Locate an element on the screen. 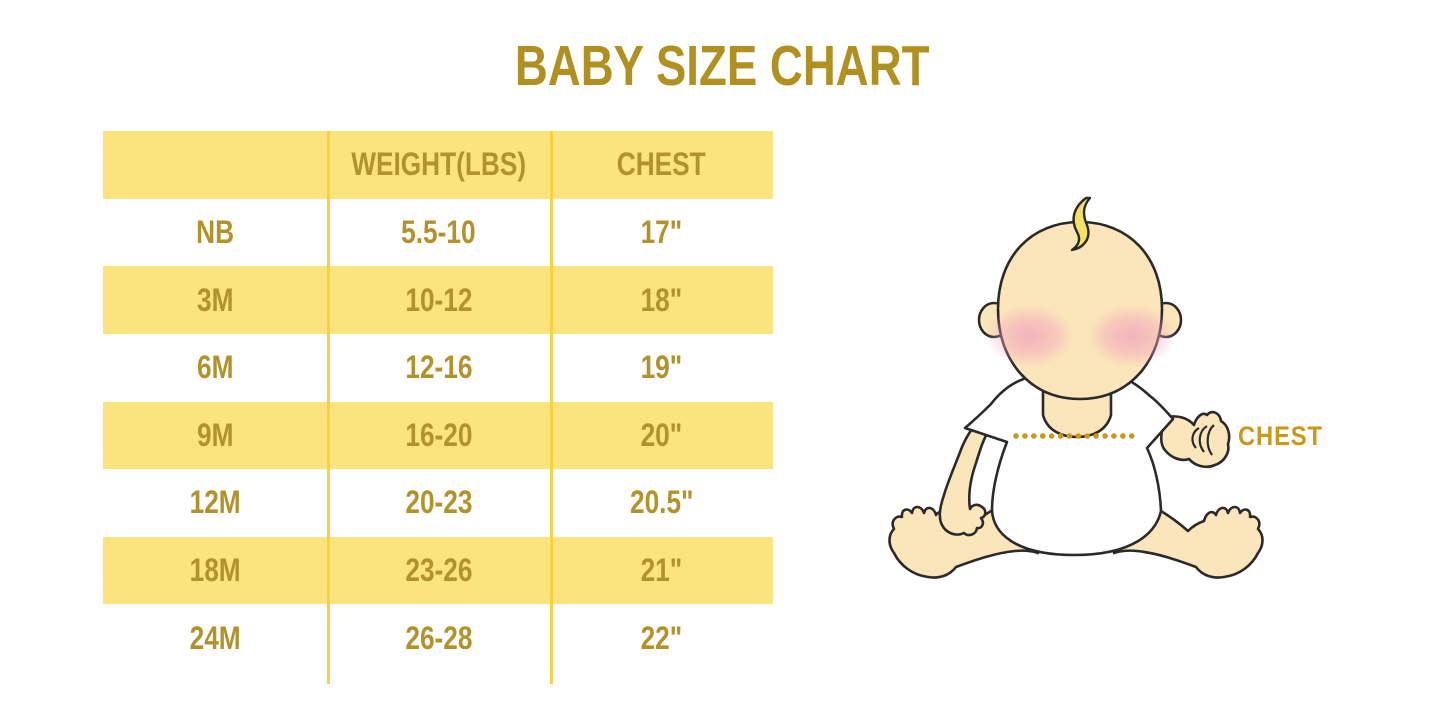 The image size is (1445, 723). table-row-18m-chest: 21" is located at coordinates (661, 570).